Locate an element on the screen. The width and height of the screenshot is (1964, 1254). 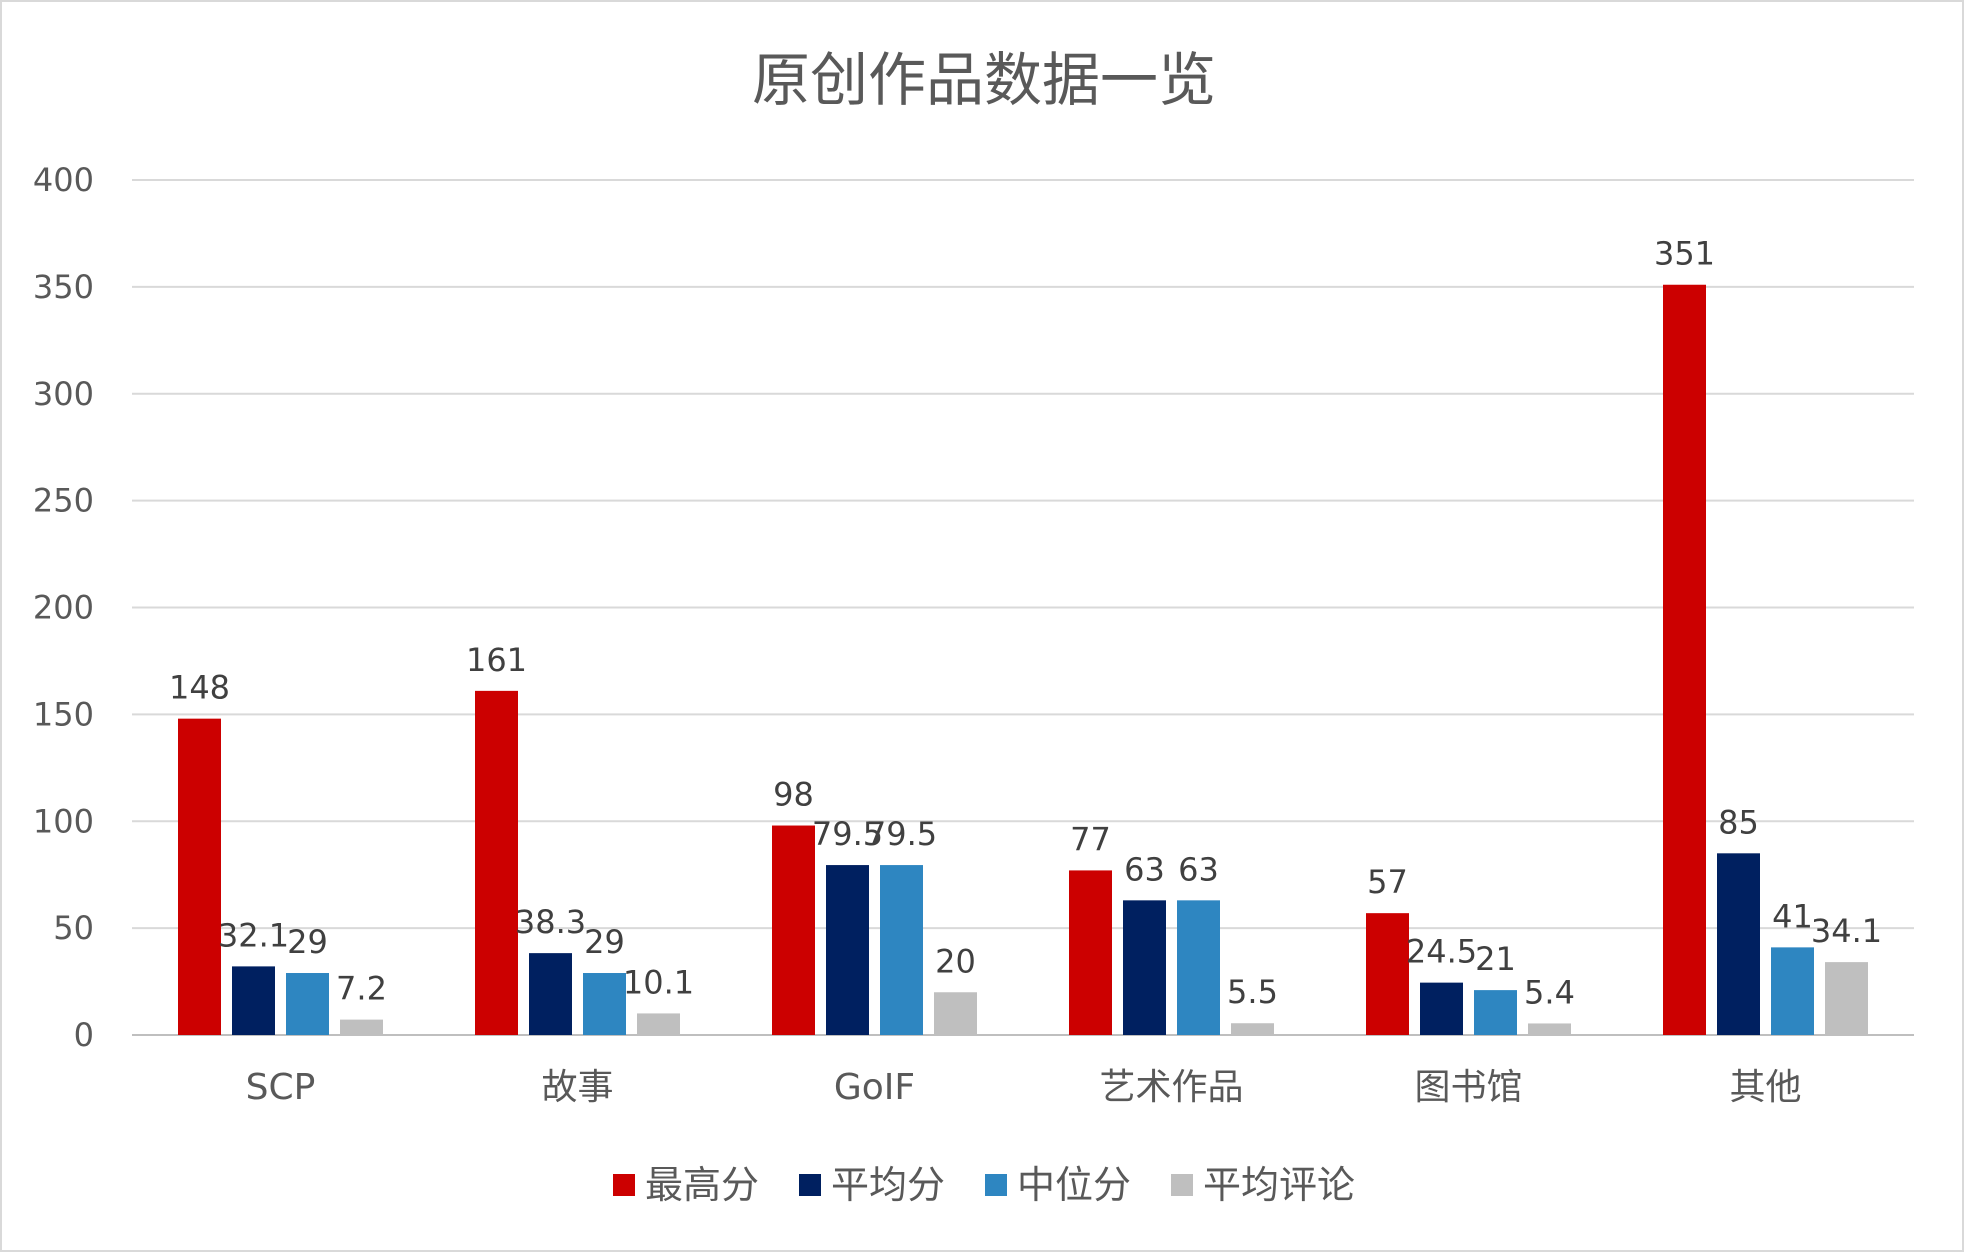
data-label: 5.4 is located at coordinates (1549, 992).